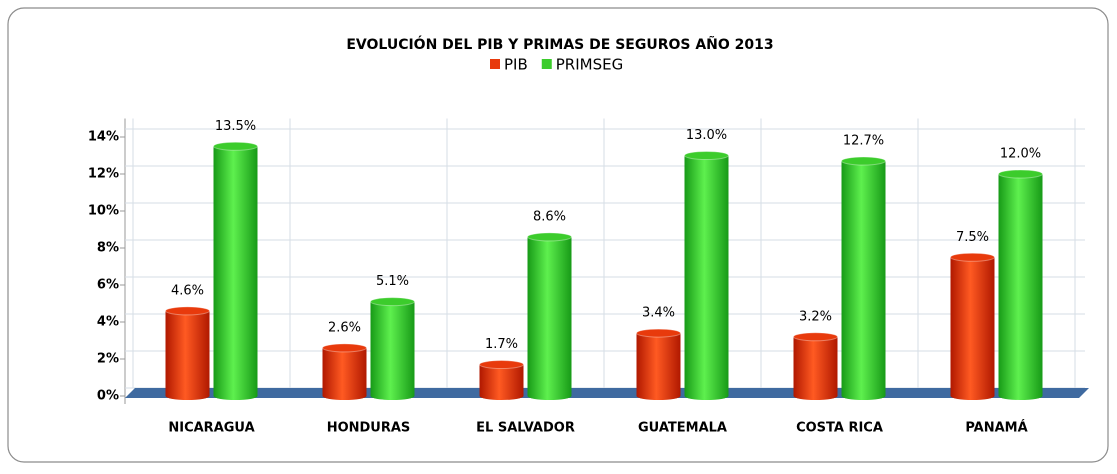  Describe the element at coordinates (187, 290) in the screenshot. I see `value-label: 4.6%` at that location.